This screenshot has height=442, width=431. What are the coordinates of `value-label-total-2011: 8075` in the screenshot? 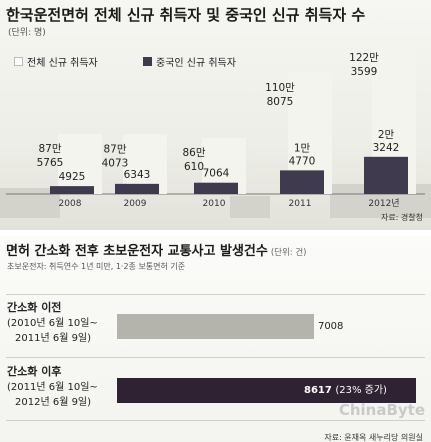 It's located at (280, 102).